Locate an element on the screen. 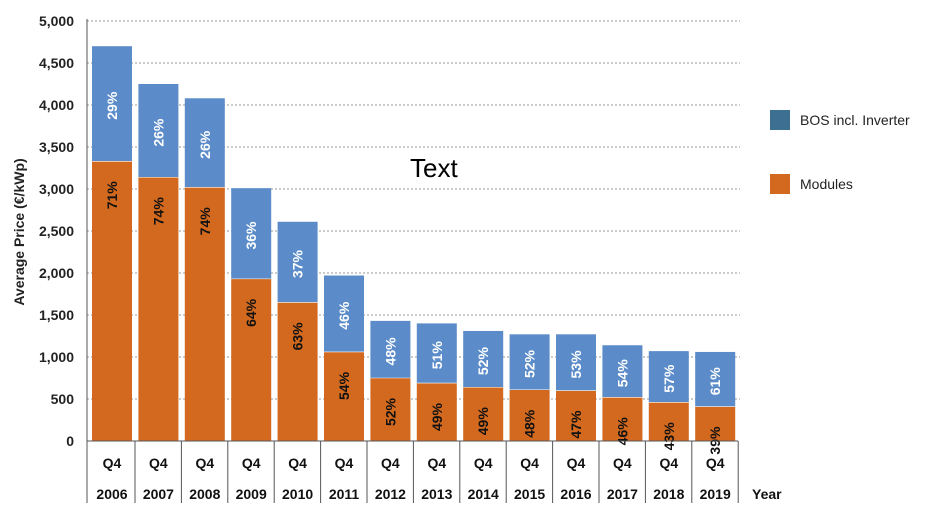  y-tick-label: 0 is located at coordinates (70, 441).